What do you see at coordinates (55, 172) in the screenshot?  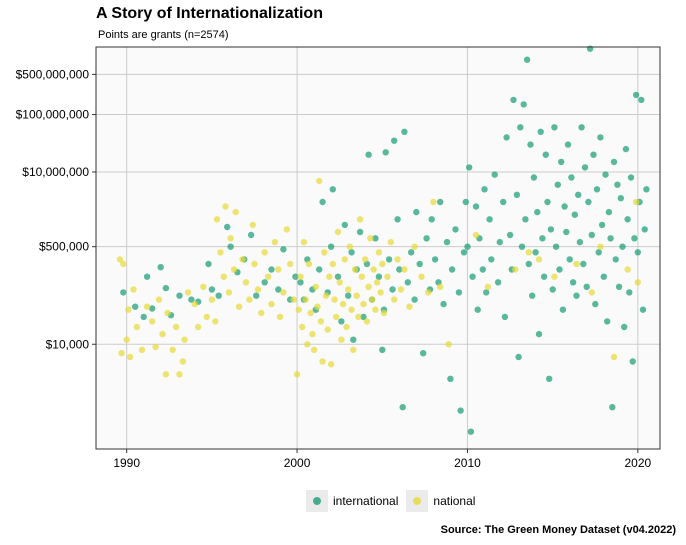 I see `y-tick-label: $10,000,000` at bounding box center [55, 172].